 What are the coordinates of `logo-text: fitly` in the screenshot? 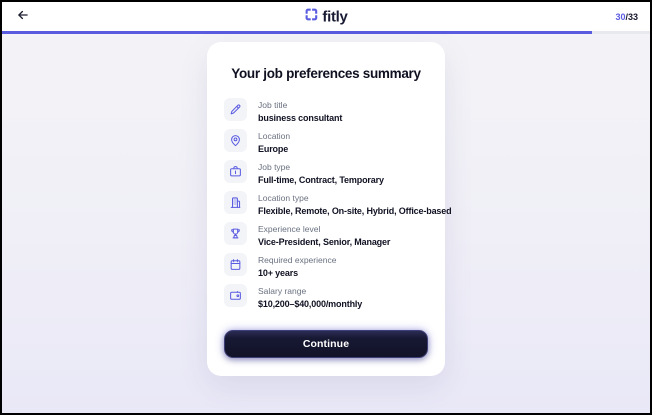 It's located at (335, 16).